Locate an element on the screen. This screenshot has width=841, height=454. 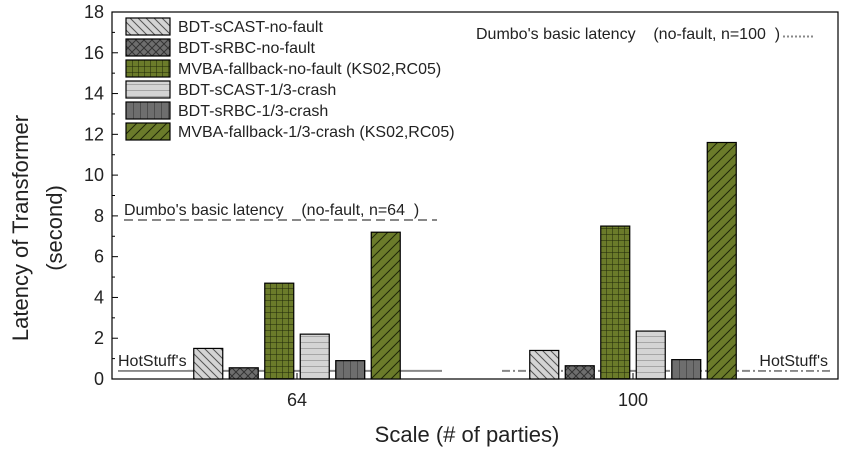
y-tick-label: 14 is located at coordinates (94, 94).